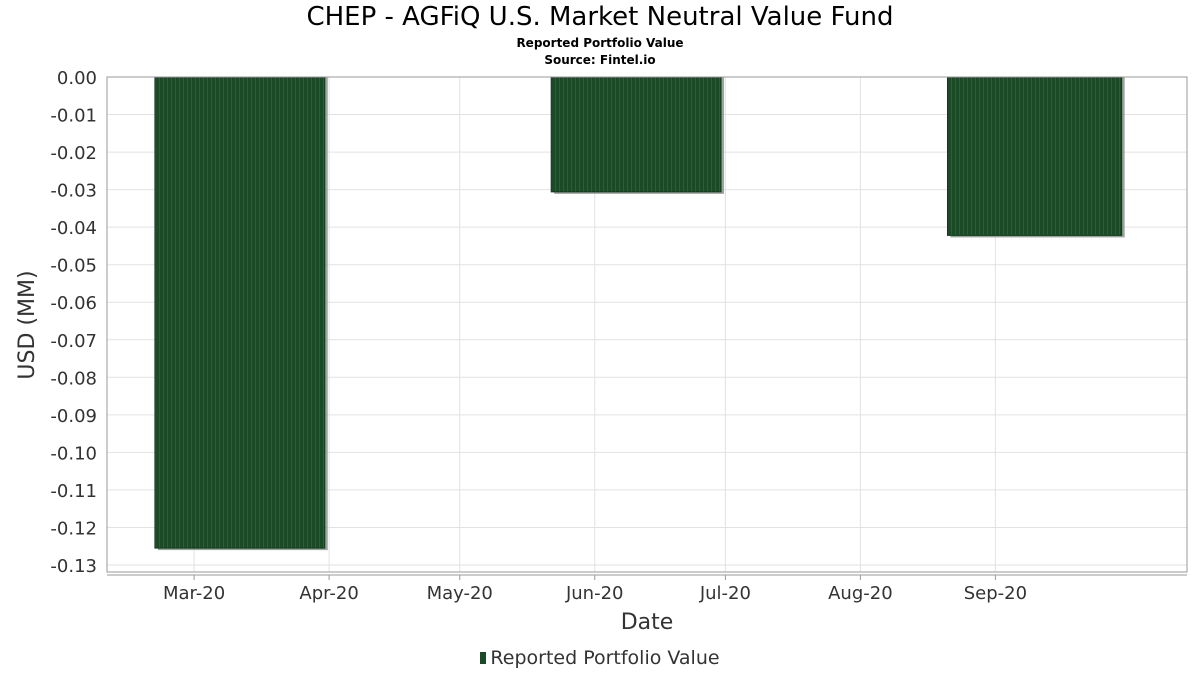  I want to click on y-tick-label: -0.06, so click(73, 303).